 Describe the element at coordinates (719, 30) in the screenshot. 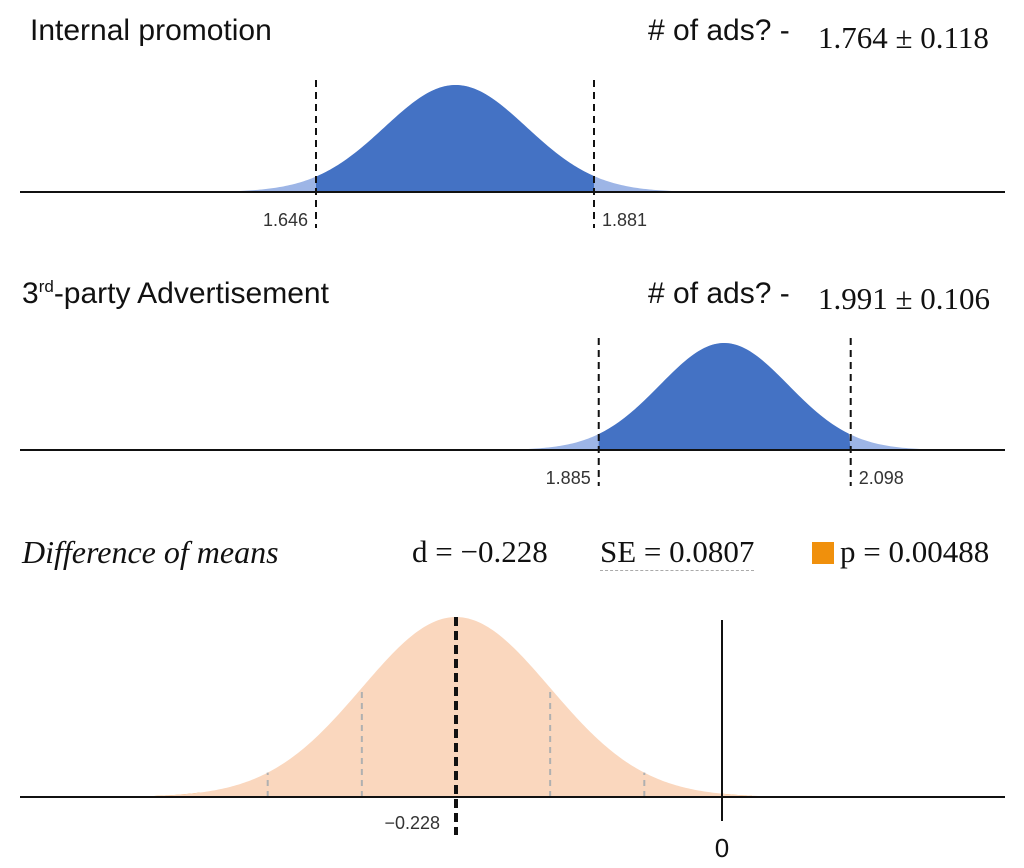

I see `chart-1-measure-label: # of ads? -` at that location.